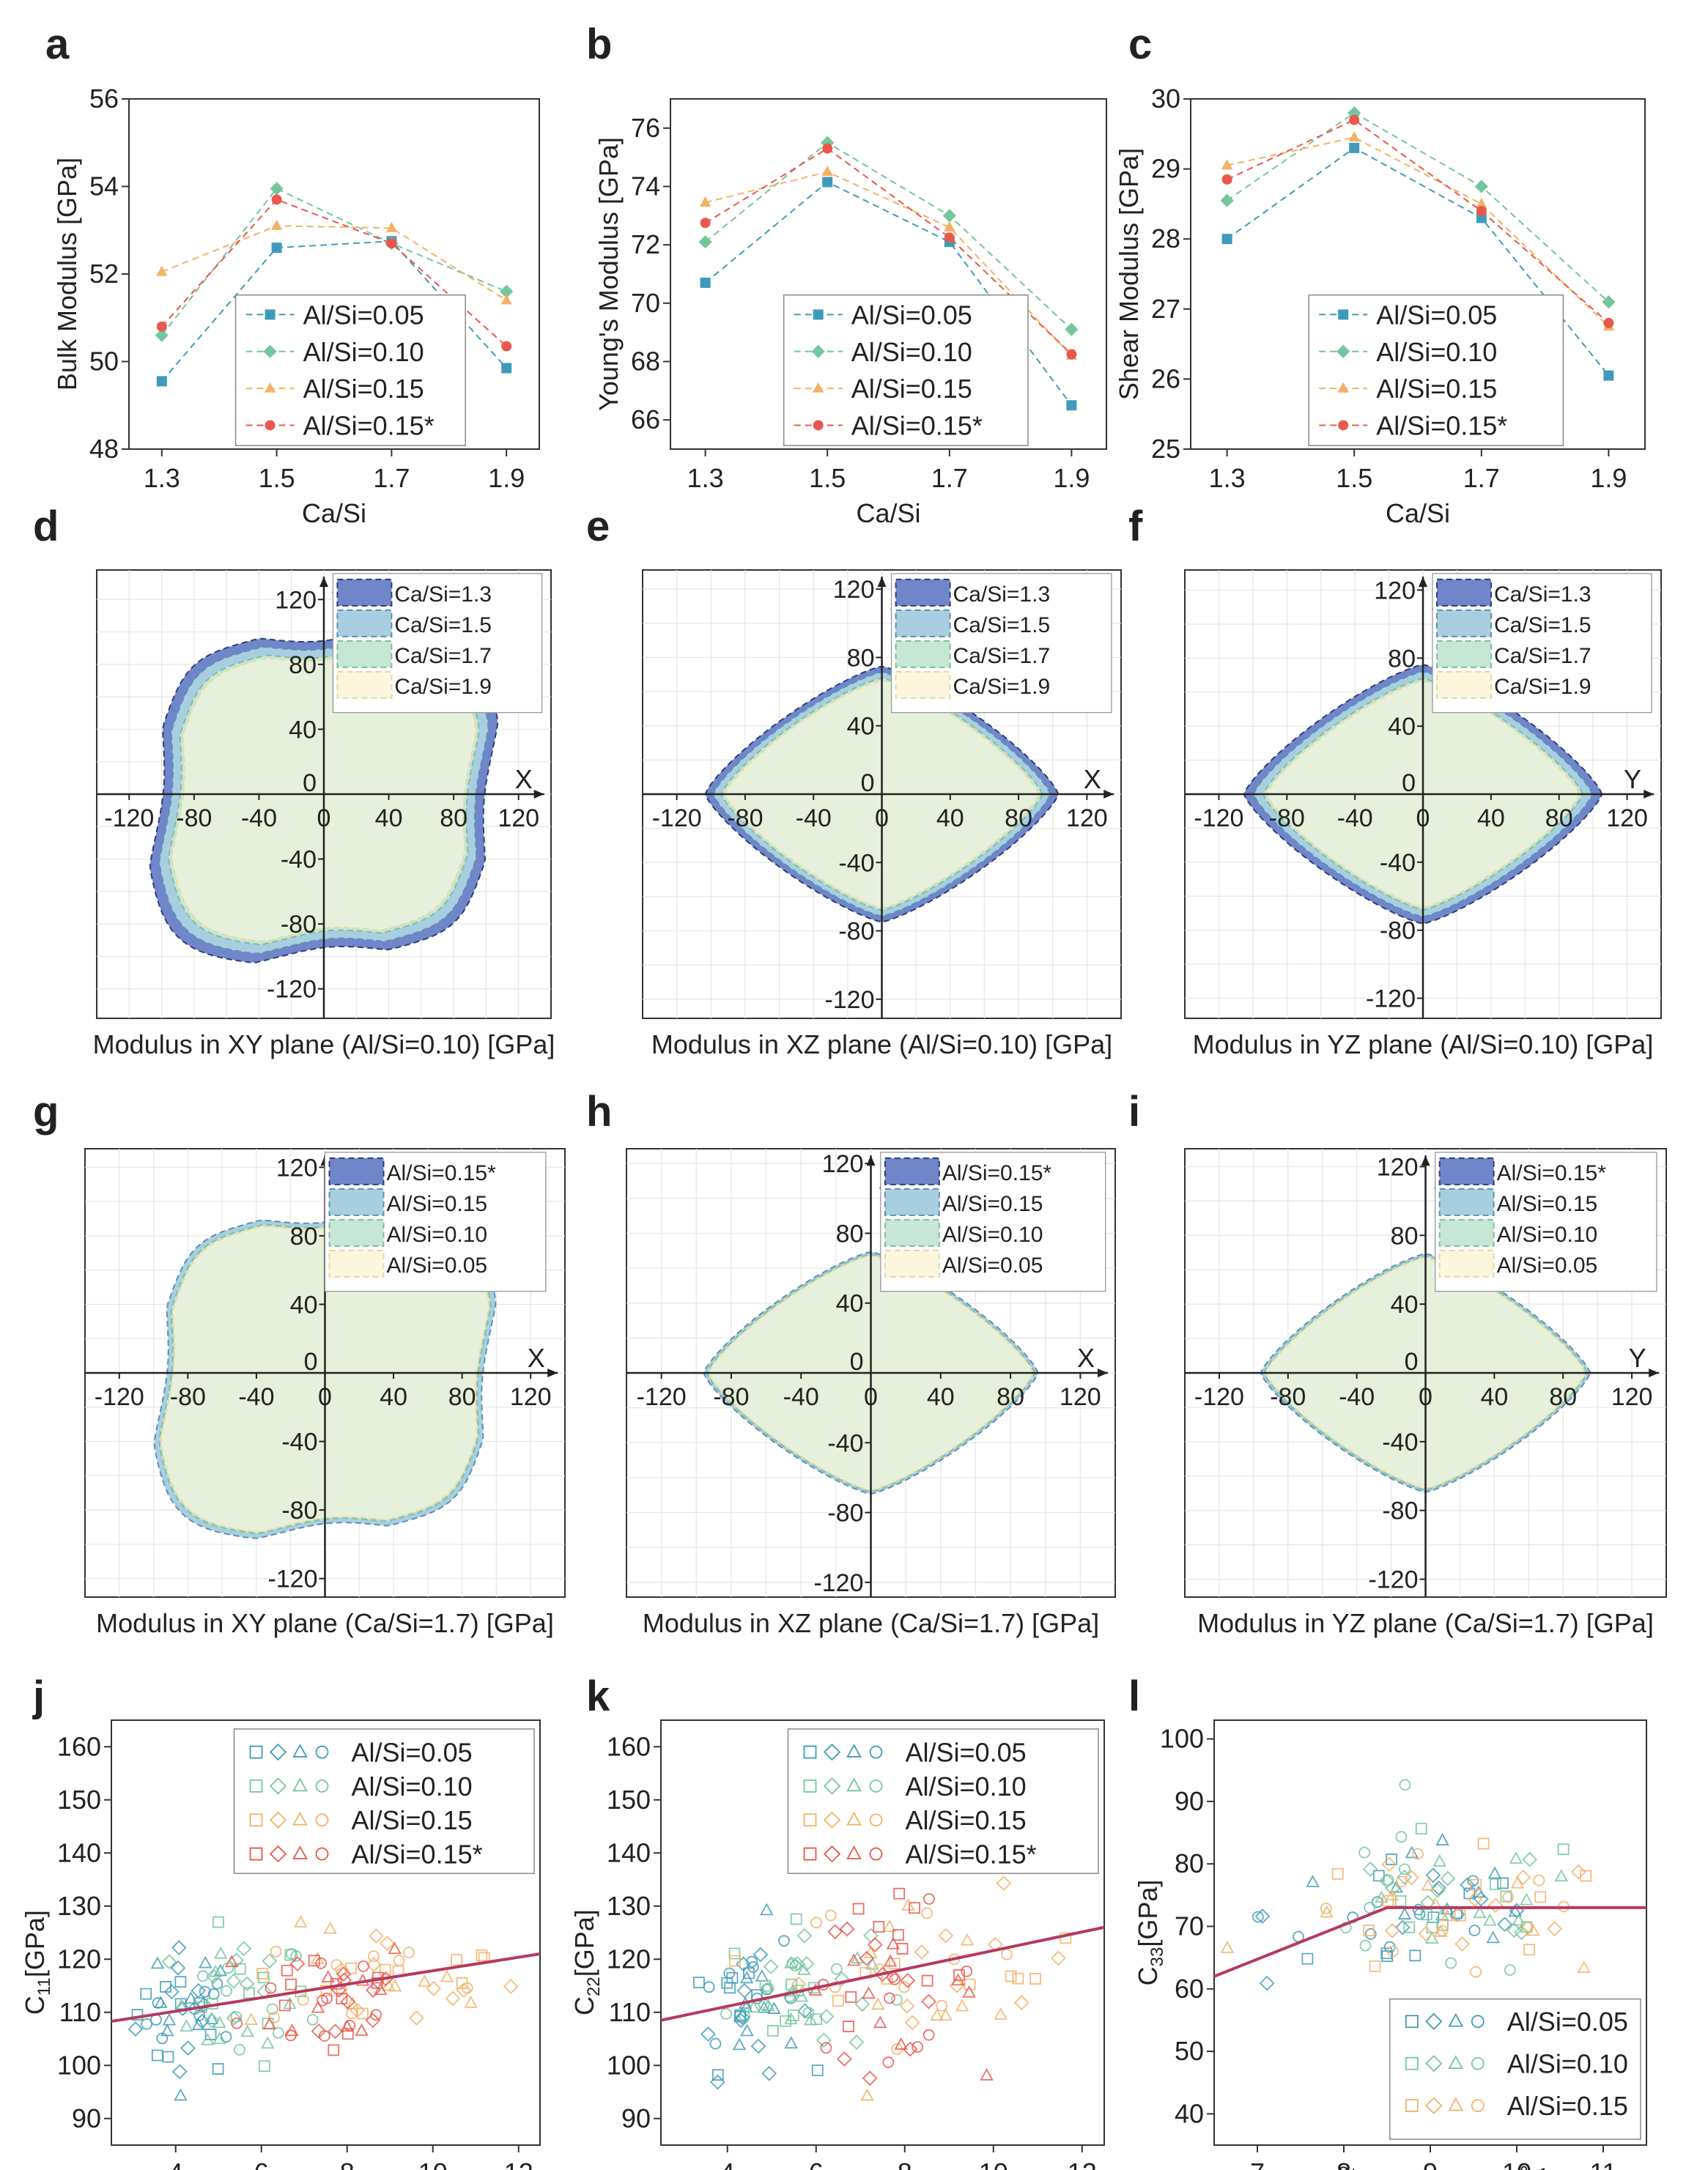 The width and height of the screenshot is (1708, 2170). What do you see at coordinates (334, 513) in the screenshot?
I see `x-axis-label: Ca/Si` at bounding box center [334, 513].